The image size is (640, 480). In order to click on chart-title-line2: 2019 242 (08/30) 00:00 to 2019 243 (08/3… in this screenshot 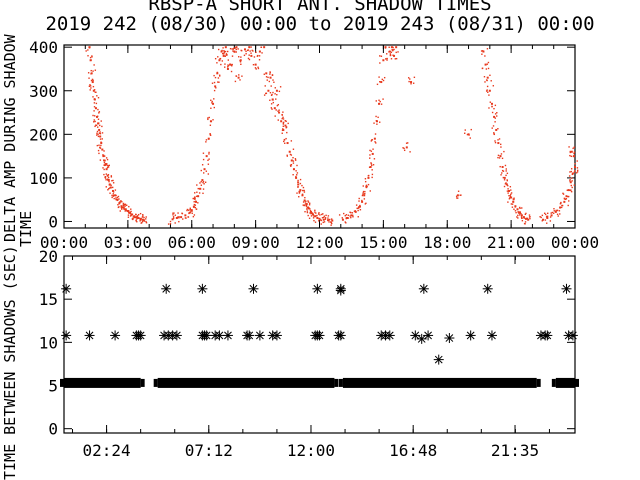, I will do `click(320, 24)`.